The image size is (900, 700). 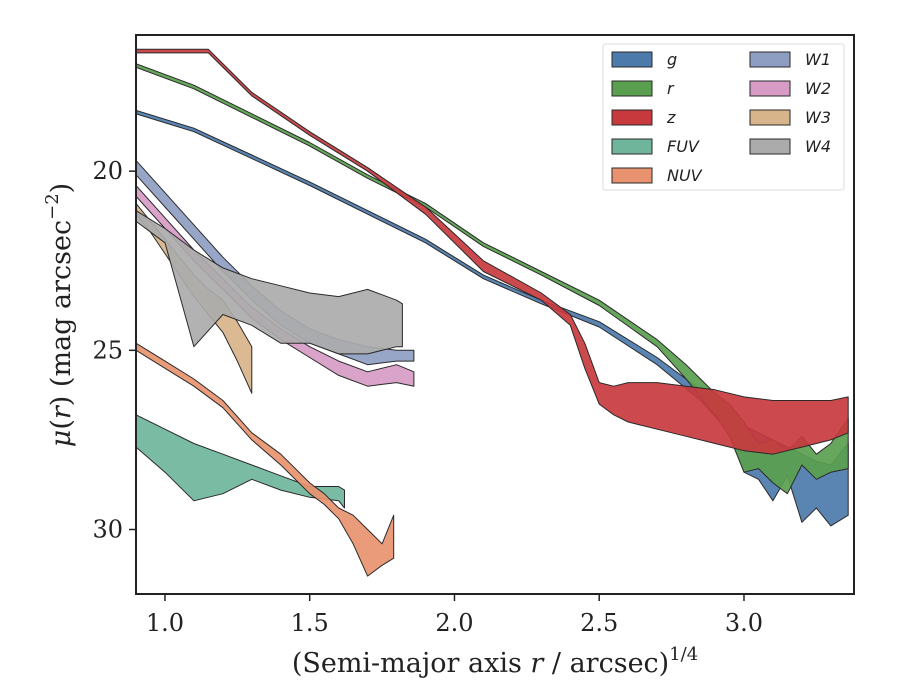 I want to click on x-axis-label: (Semi-major axis r / arcsec)1/4, so click(x=495, y=661).